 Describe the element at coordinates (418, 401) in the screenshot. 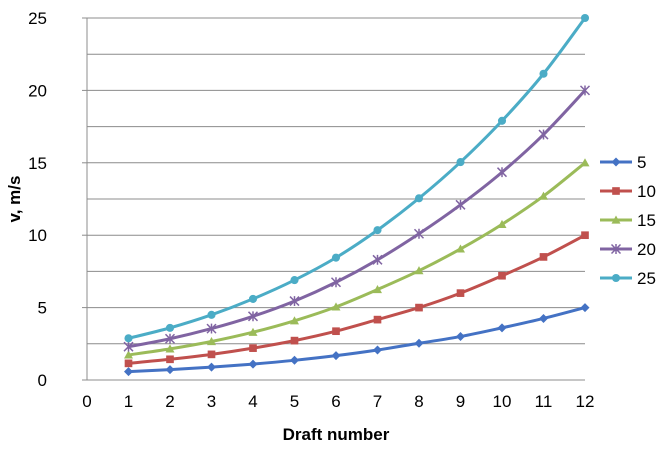

I see `x-tick-label: 8` at that location.